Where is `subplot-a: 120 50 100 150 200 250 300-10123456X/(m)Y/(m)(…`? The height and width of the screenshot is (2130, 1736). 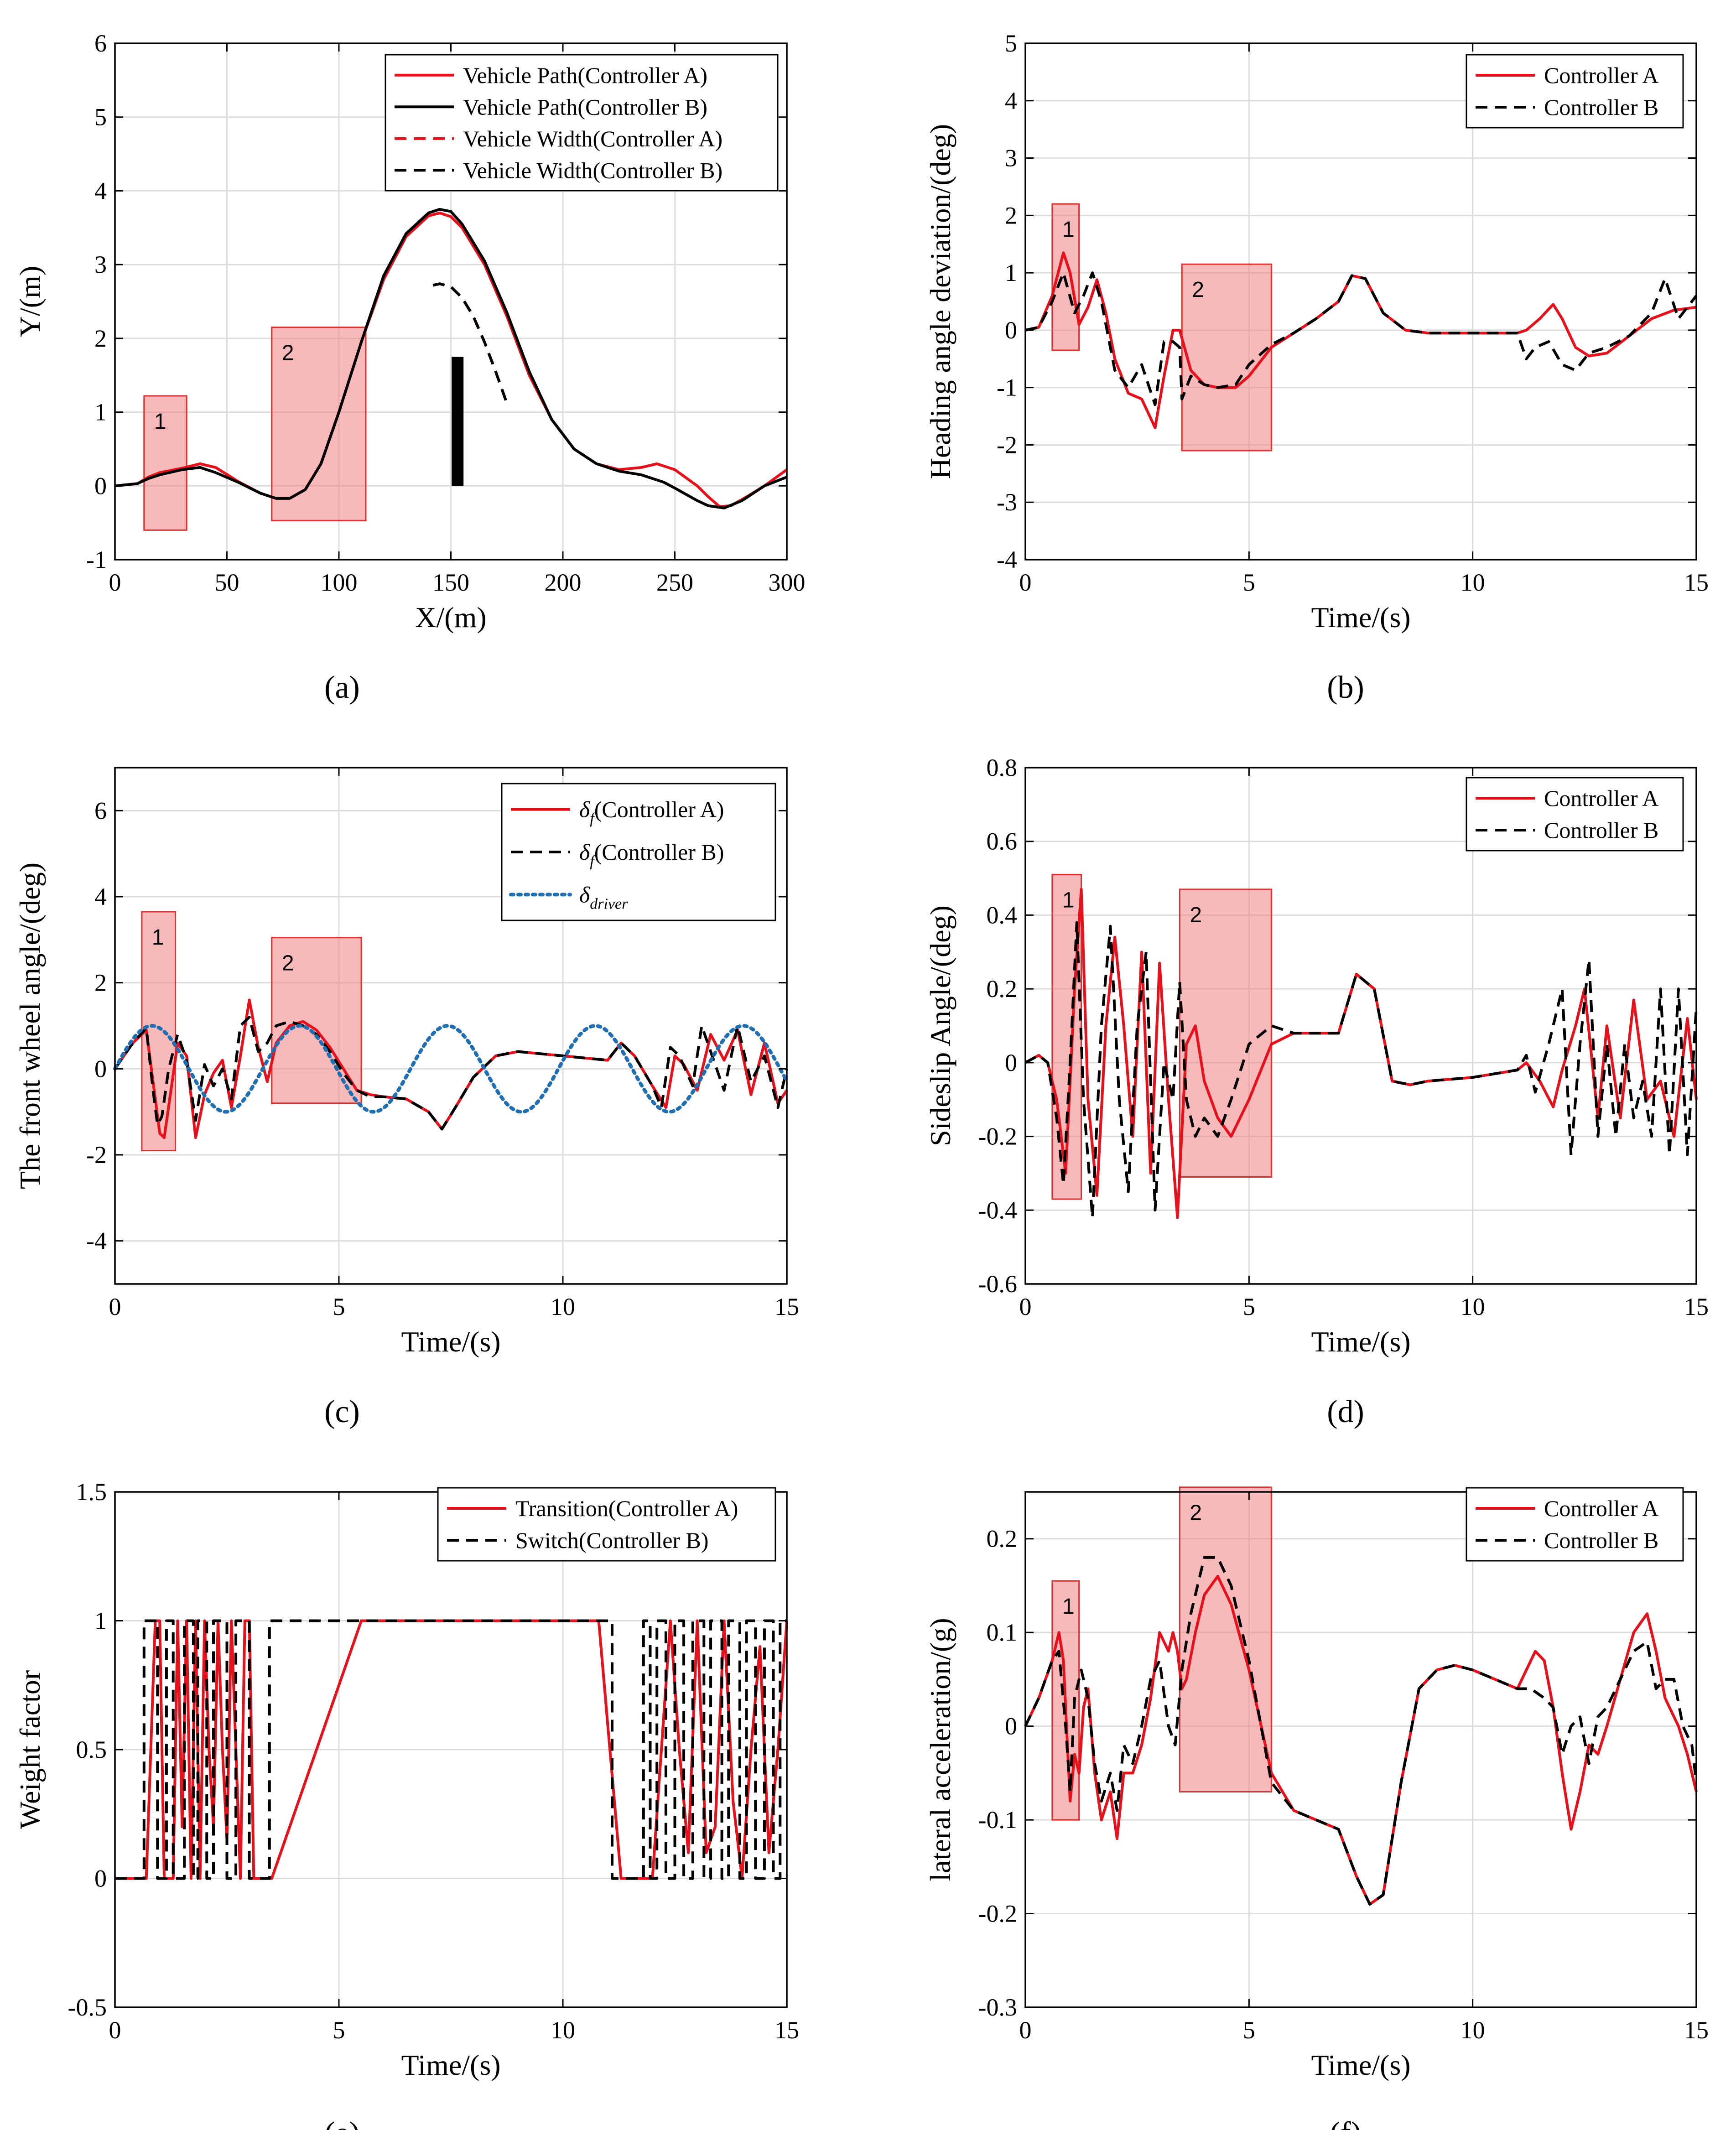 subplot-a: 120 50 100 150 200 250 300-10123456X/(m)Y/(m)(… is located at coordinates (410, 367).